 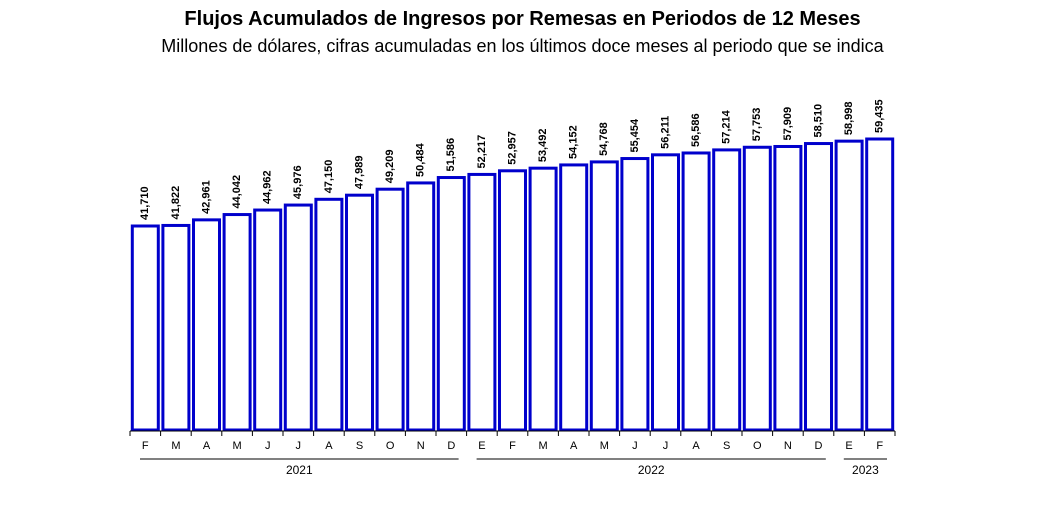 I want to click on data-label: 42,961, so click(x=206, y=197).